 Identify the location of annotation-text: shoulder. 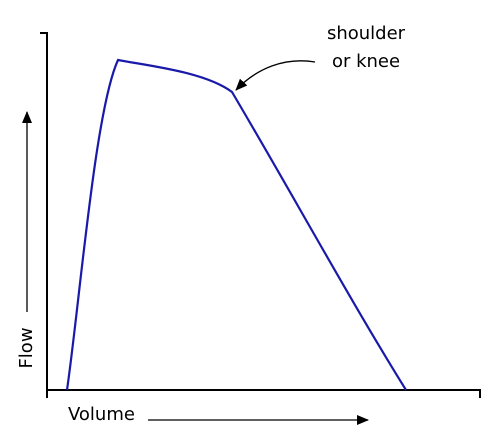
(366, 33).